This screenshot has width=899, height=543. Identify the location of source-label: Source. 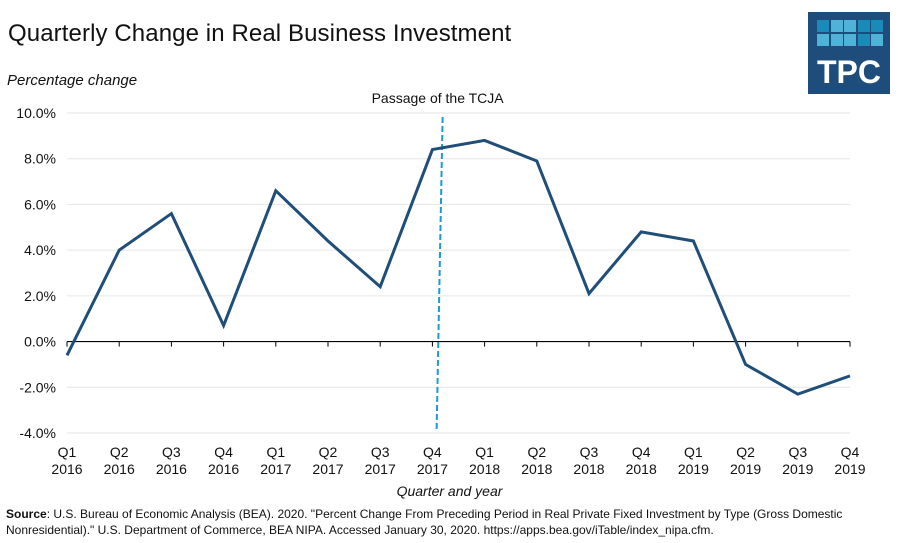
(26, 514).